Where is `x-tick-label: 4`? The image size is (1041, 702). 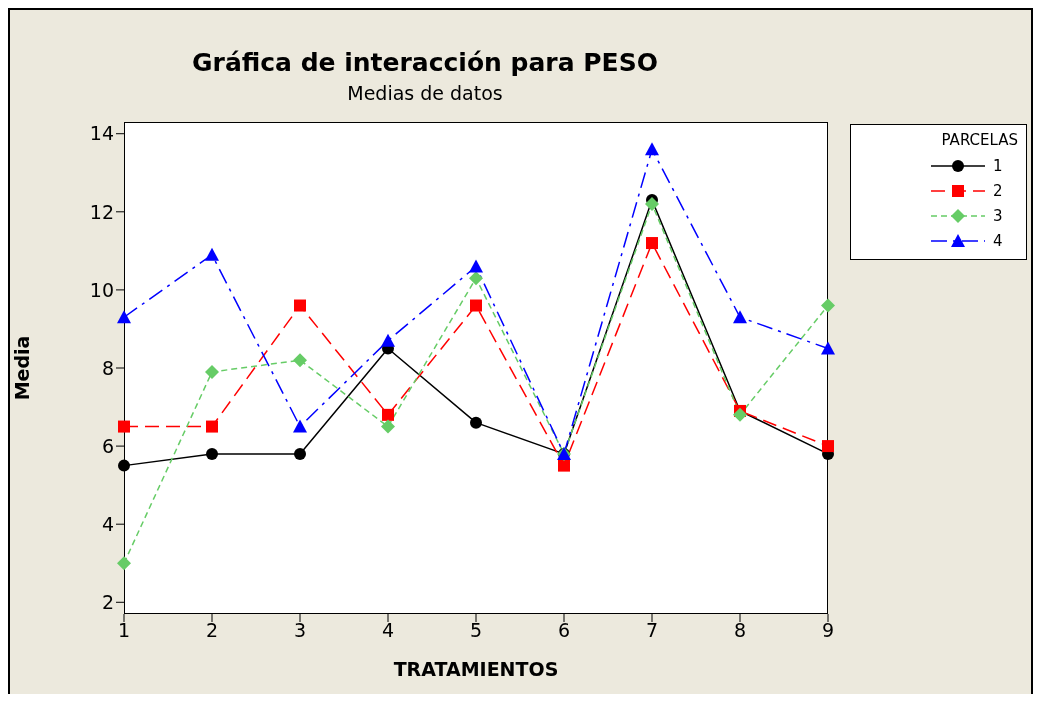
x-tick-label: 4 is located at coordinates (388, 630).